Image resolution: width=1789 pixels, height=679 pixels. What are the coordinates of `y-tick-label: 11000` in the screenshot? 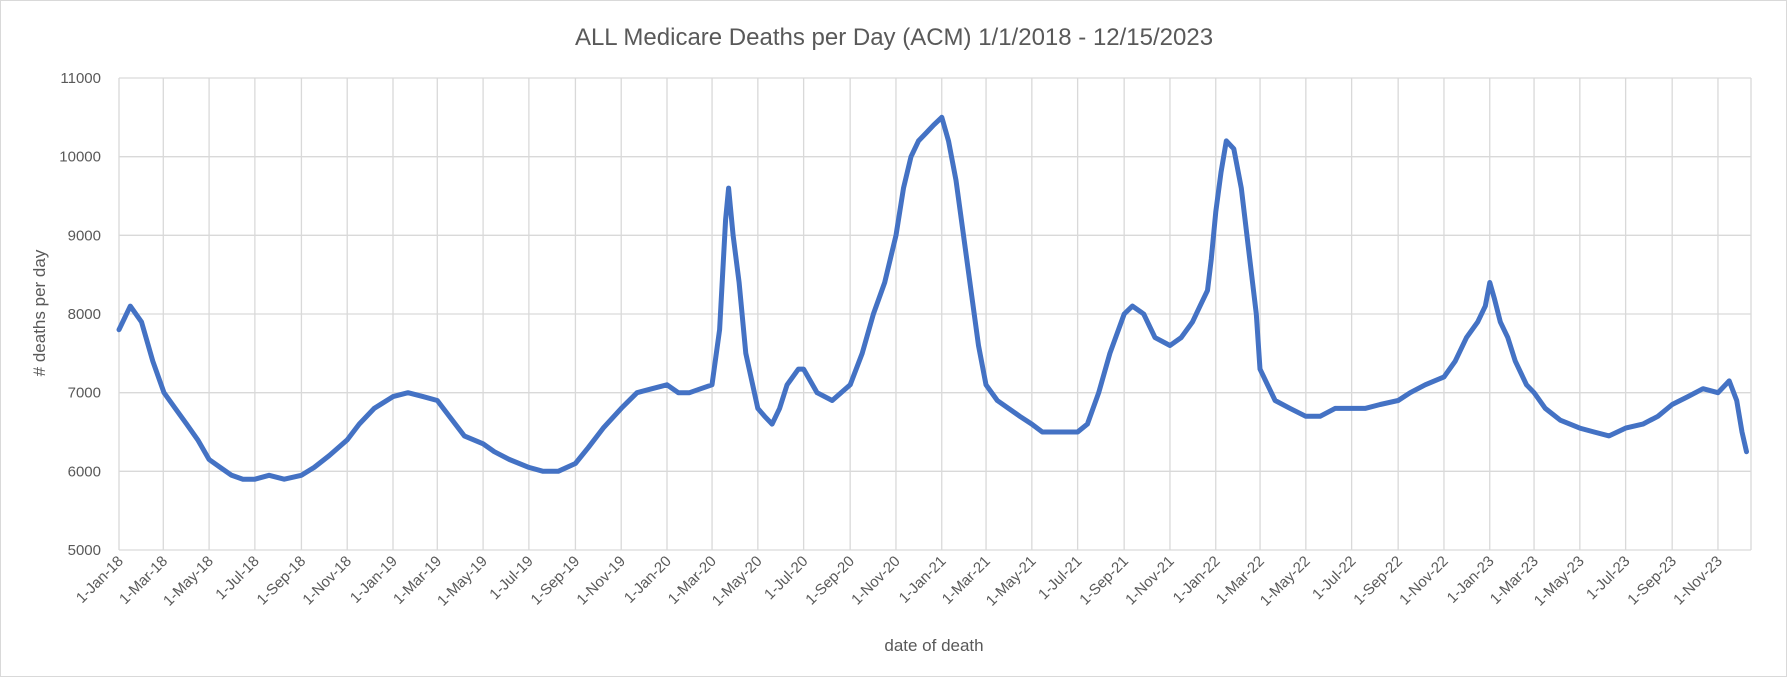 It's located at (80, 78).